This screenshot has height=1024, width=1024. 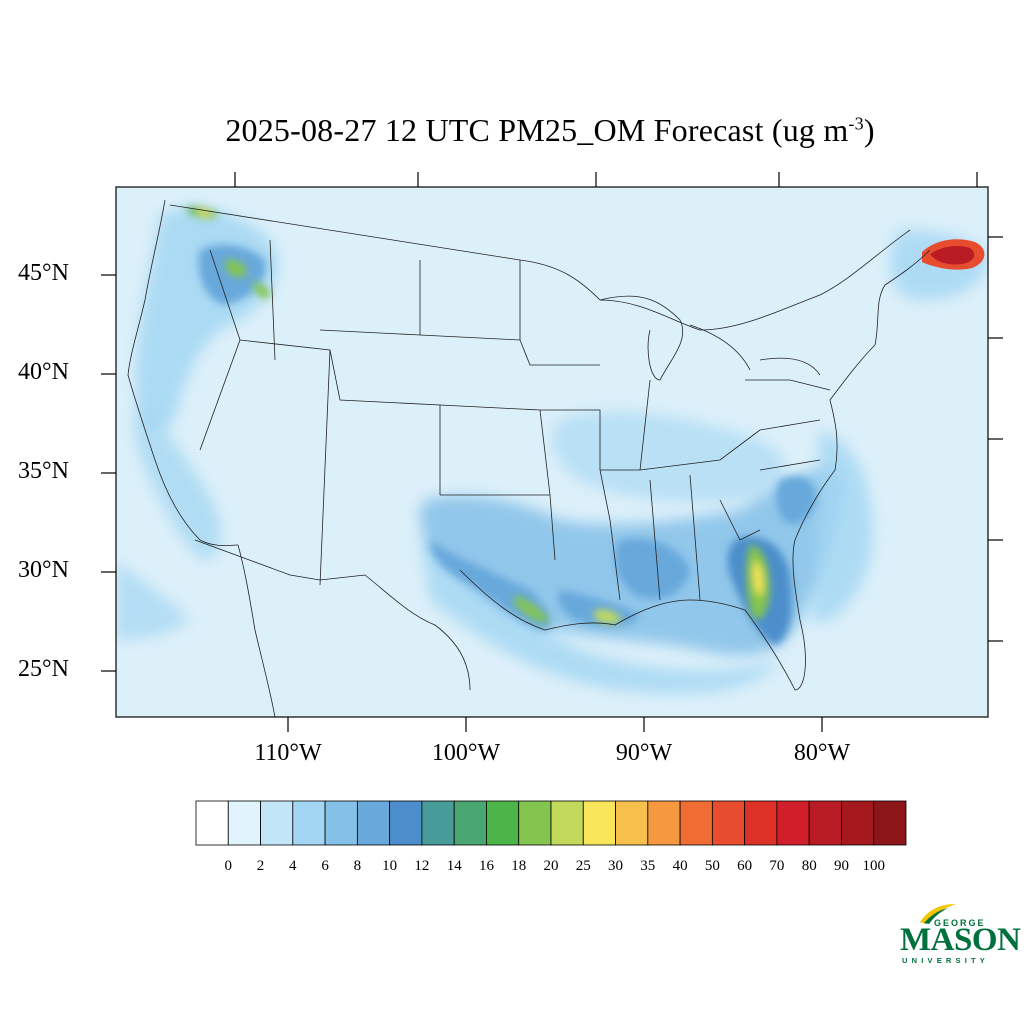 What do you see at coordinates (357, 866) in the screenshot?
I see `colorbar-tick-label: 8` at bounding box center [357, 866].